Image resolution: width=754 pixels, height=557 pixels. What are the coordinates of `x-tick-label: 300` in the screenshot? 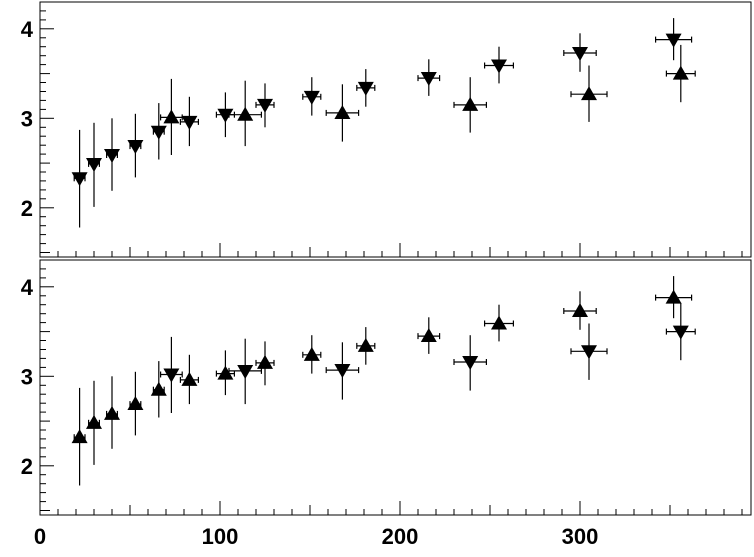 It's located at (580, 536).